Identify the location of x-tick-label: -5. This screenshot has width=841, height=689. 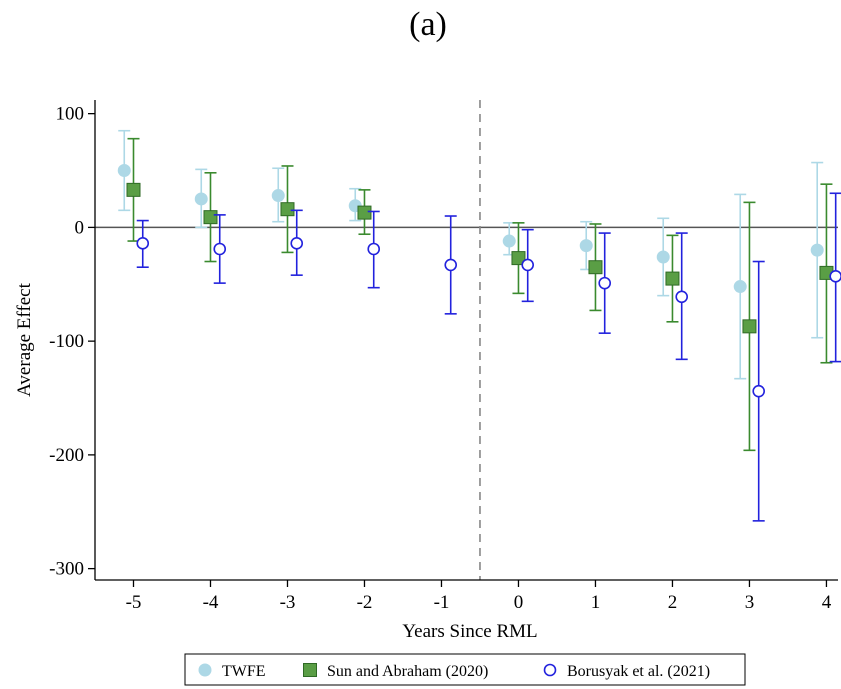
(134, 602).